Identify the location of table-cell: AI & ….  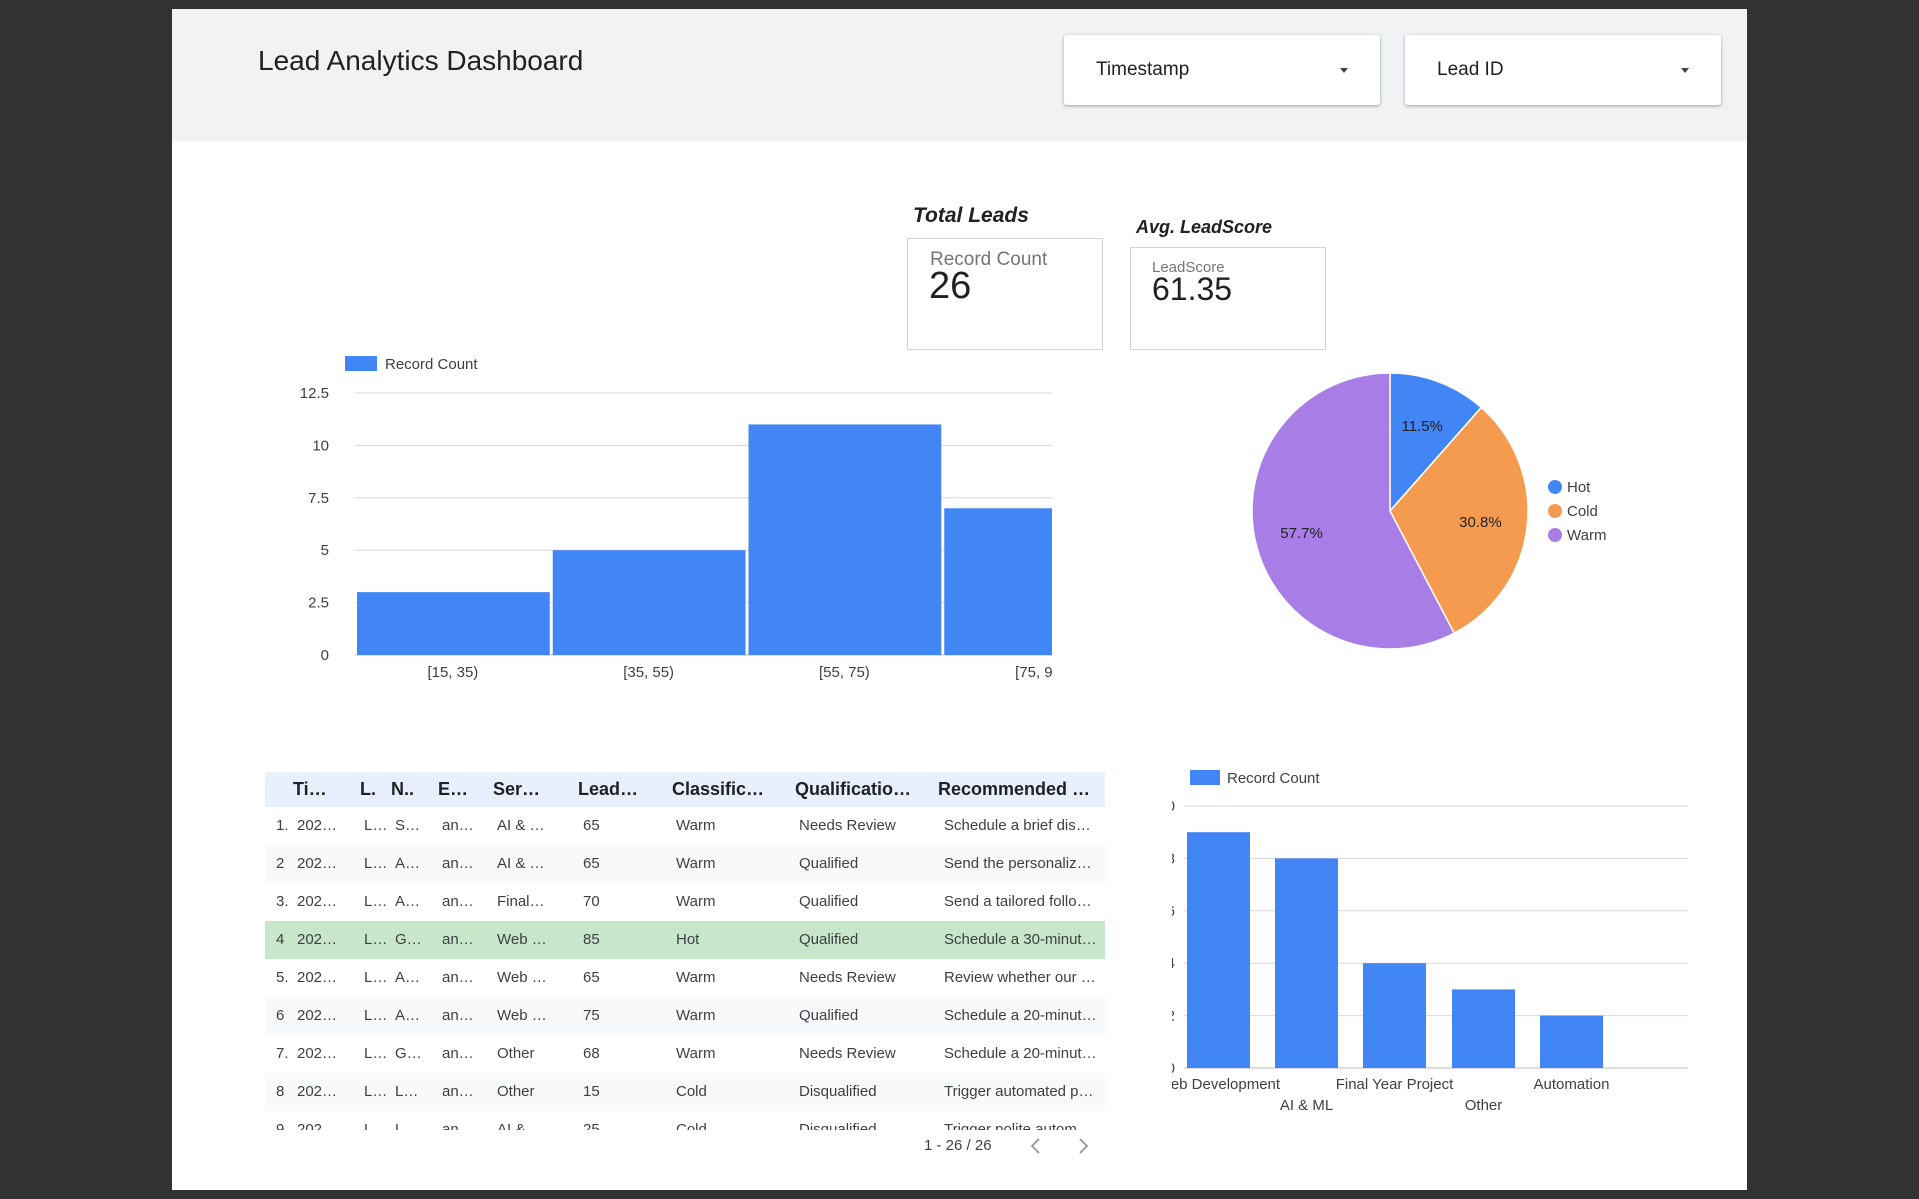
(521, 863).